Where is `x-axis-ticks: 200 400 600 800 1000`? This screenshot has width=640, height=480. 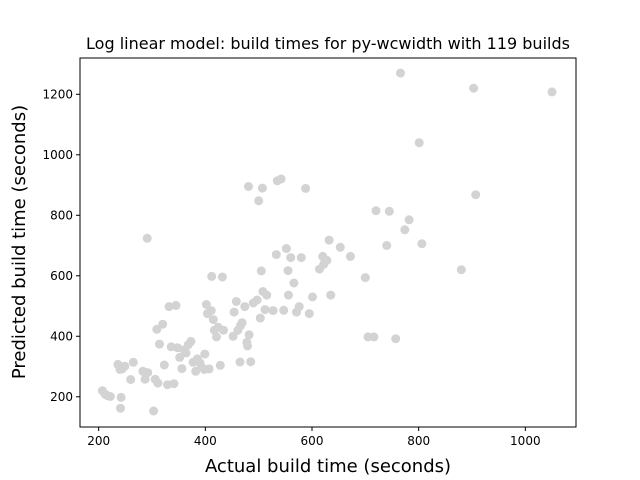
x-axis-ticks: 200 400 600 800 1000 is located at coordinates (314, 437).